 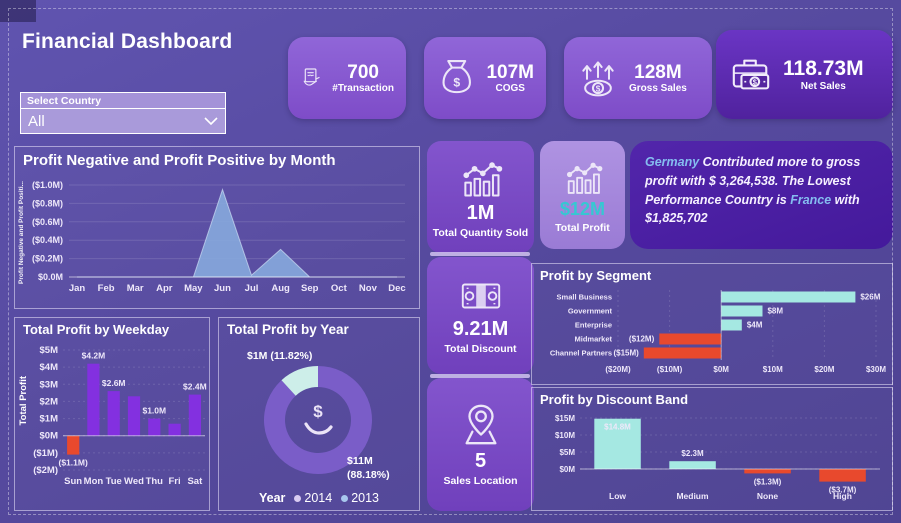 What do you see at coordinates (842, 496) in the screenshot?
I see `svg-text: High` at bounding box center [842, 496].